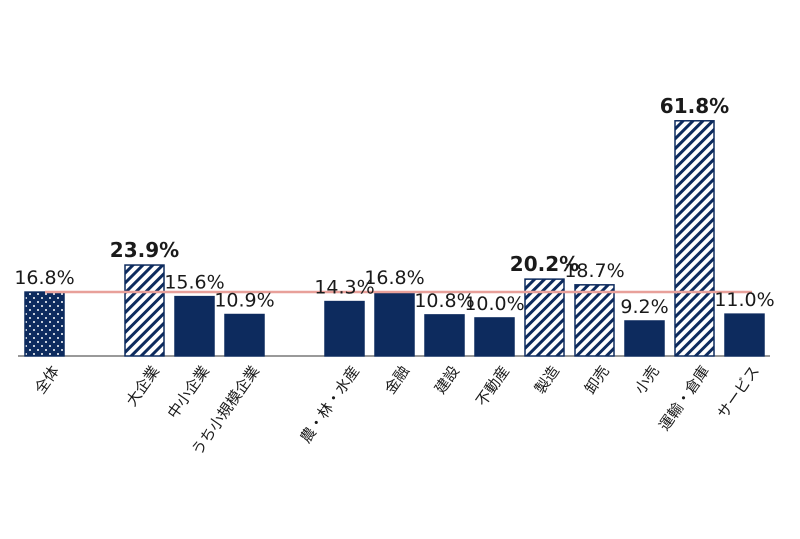 This screenshot has height=539, width=800. I want to click on data-label-2: 15.6%, so click(194, 283).